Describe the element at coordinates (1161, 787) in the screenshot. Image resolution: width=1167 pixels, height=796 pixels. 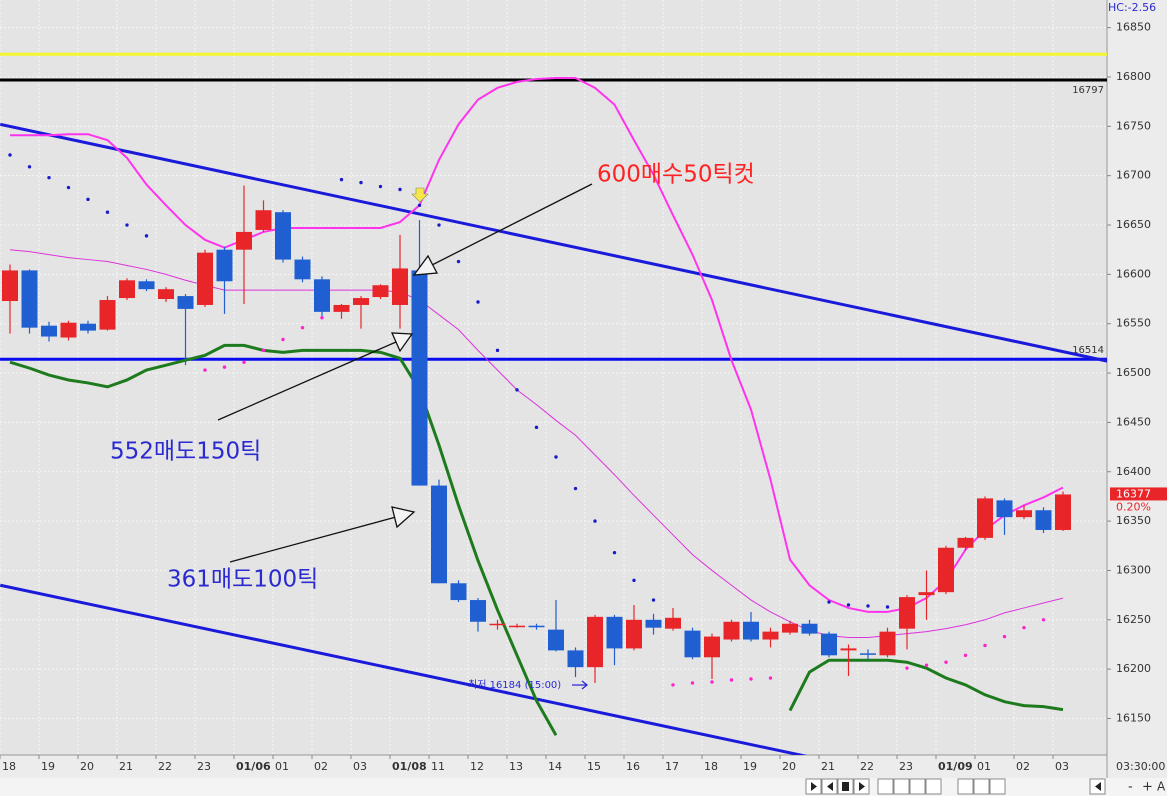
I see `toolbar-font: A` at that location.